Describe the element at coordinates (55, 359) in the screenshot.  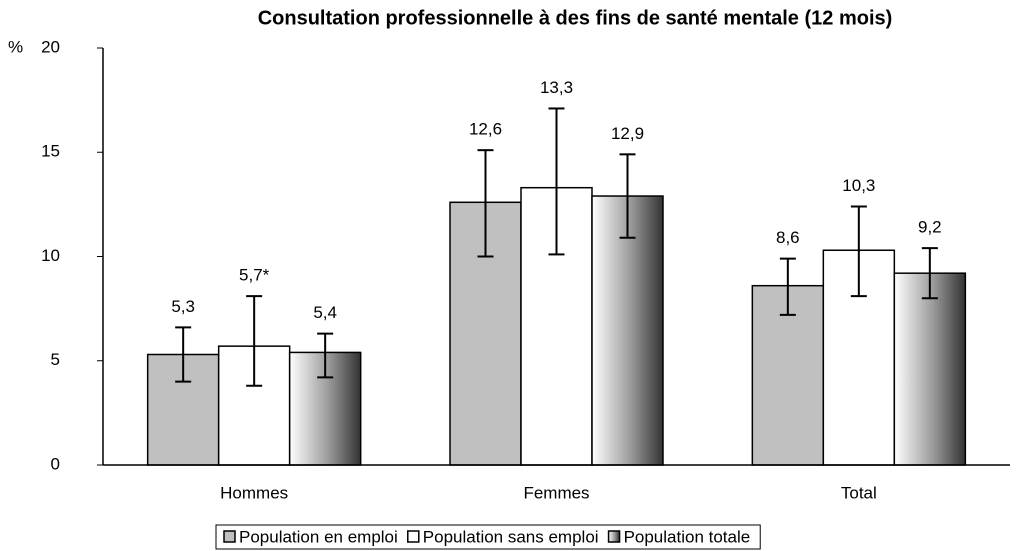
I see `y-tick-label: 5` at that location.